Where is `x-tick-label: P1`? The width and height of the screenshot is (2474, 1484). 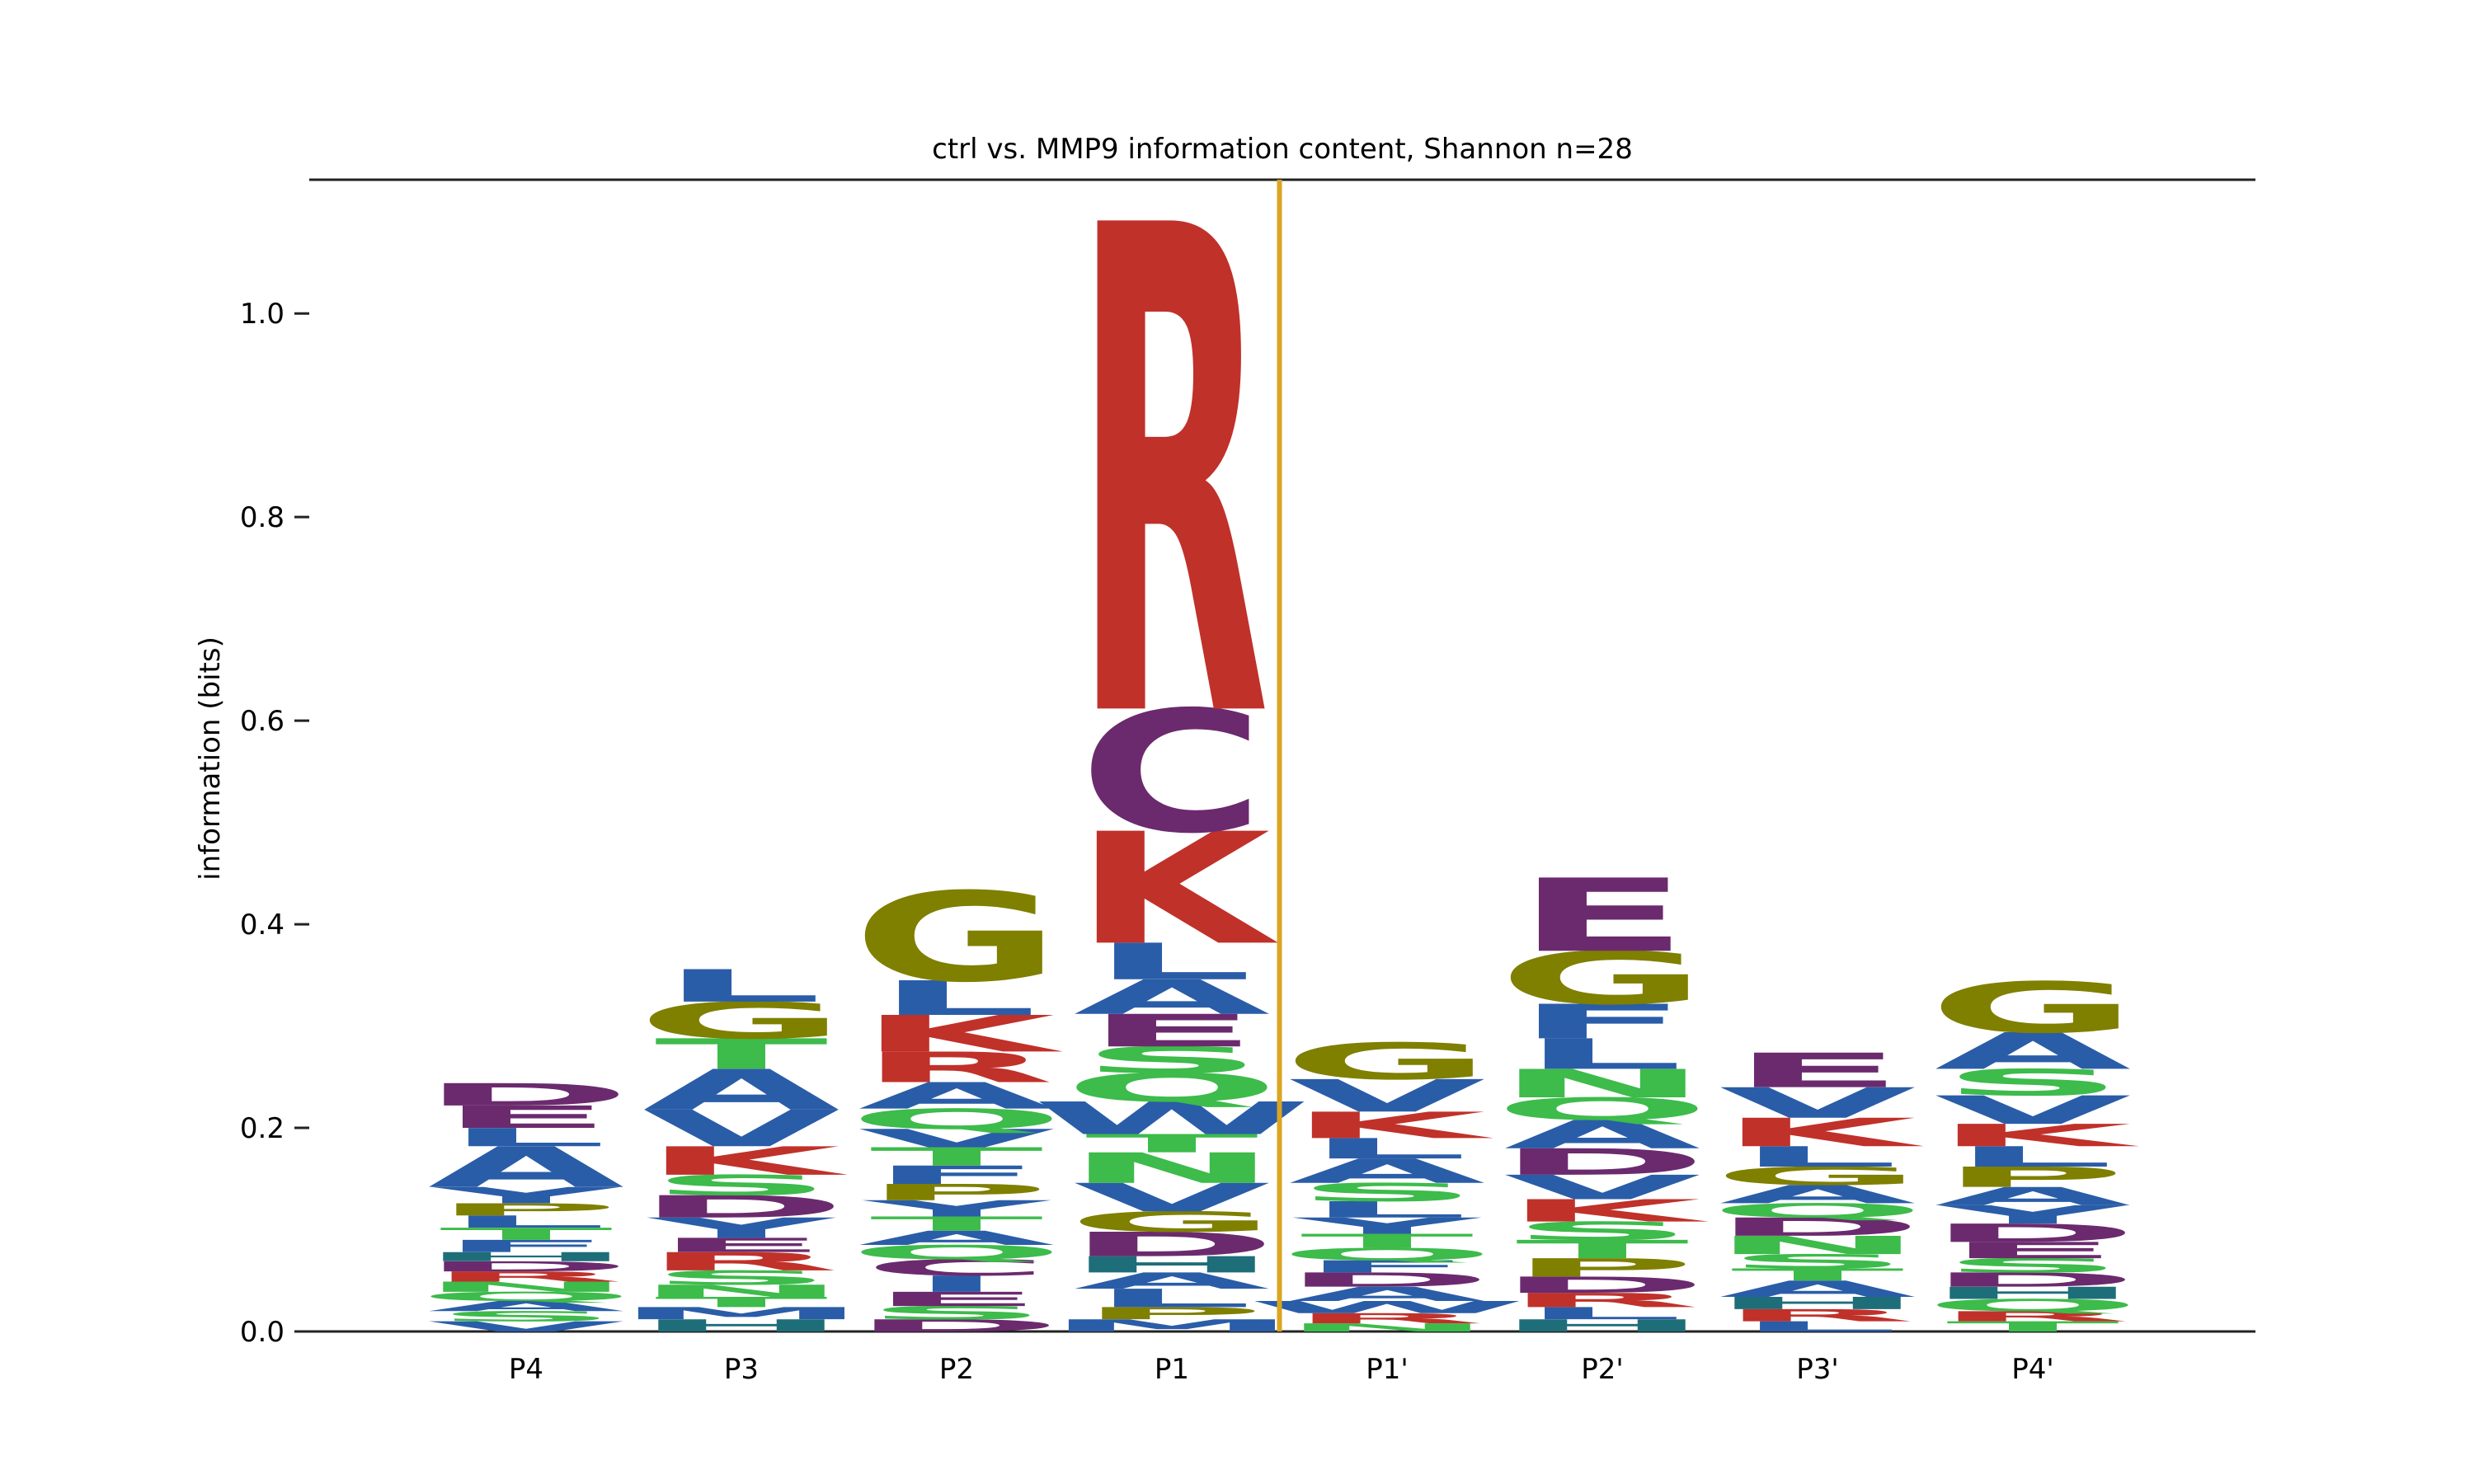
x-tick-label: P1 is located at coordinates (1172, 1369).